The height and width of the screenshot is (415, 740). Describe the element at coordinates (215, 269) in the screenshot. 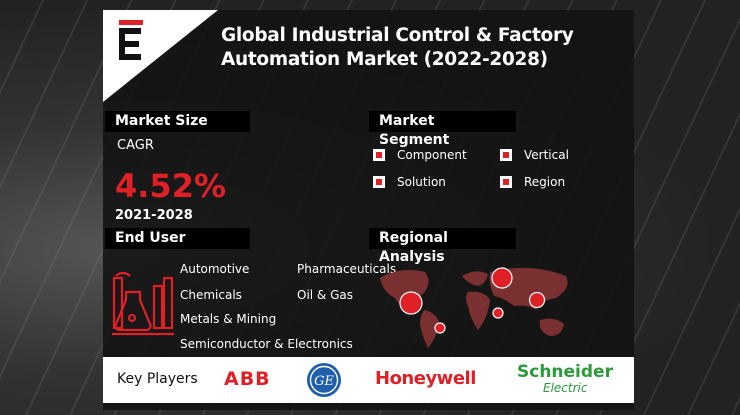

I see `end-user-item: Automotive` at that location.